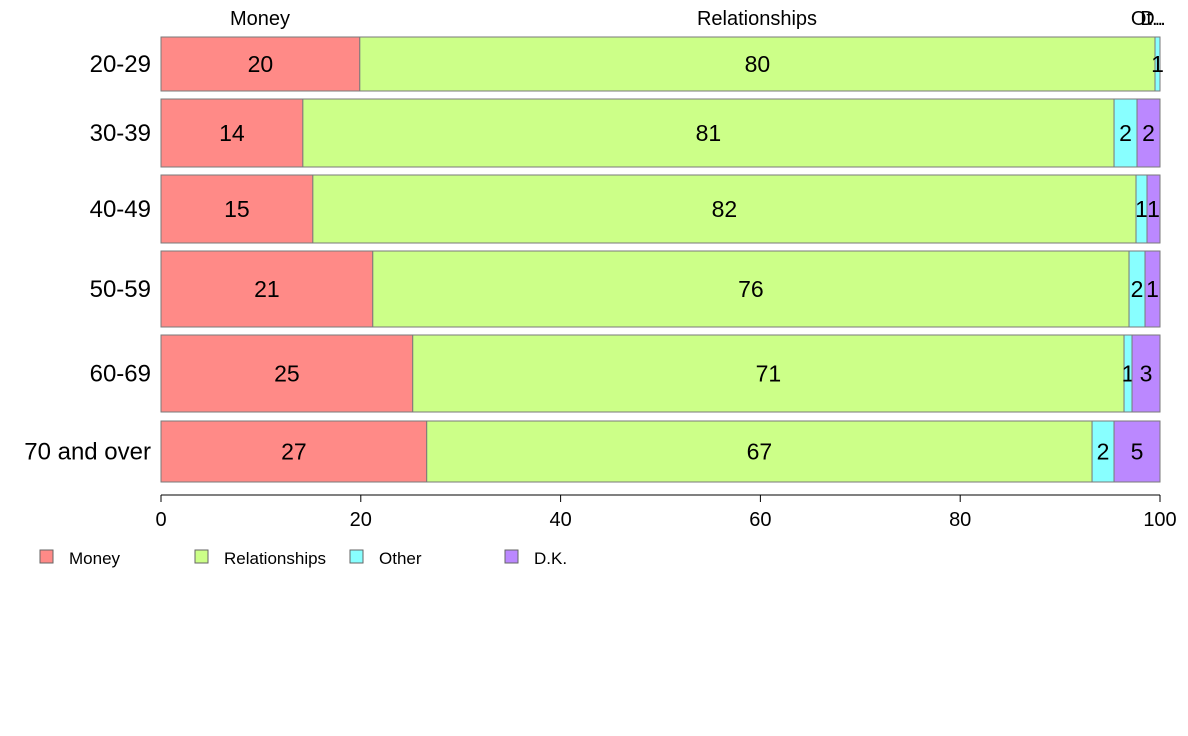 The height and width of the screenshot is (736, 1188). I want to click on data-label: 25, so click(287, 374).